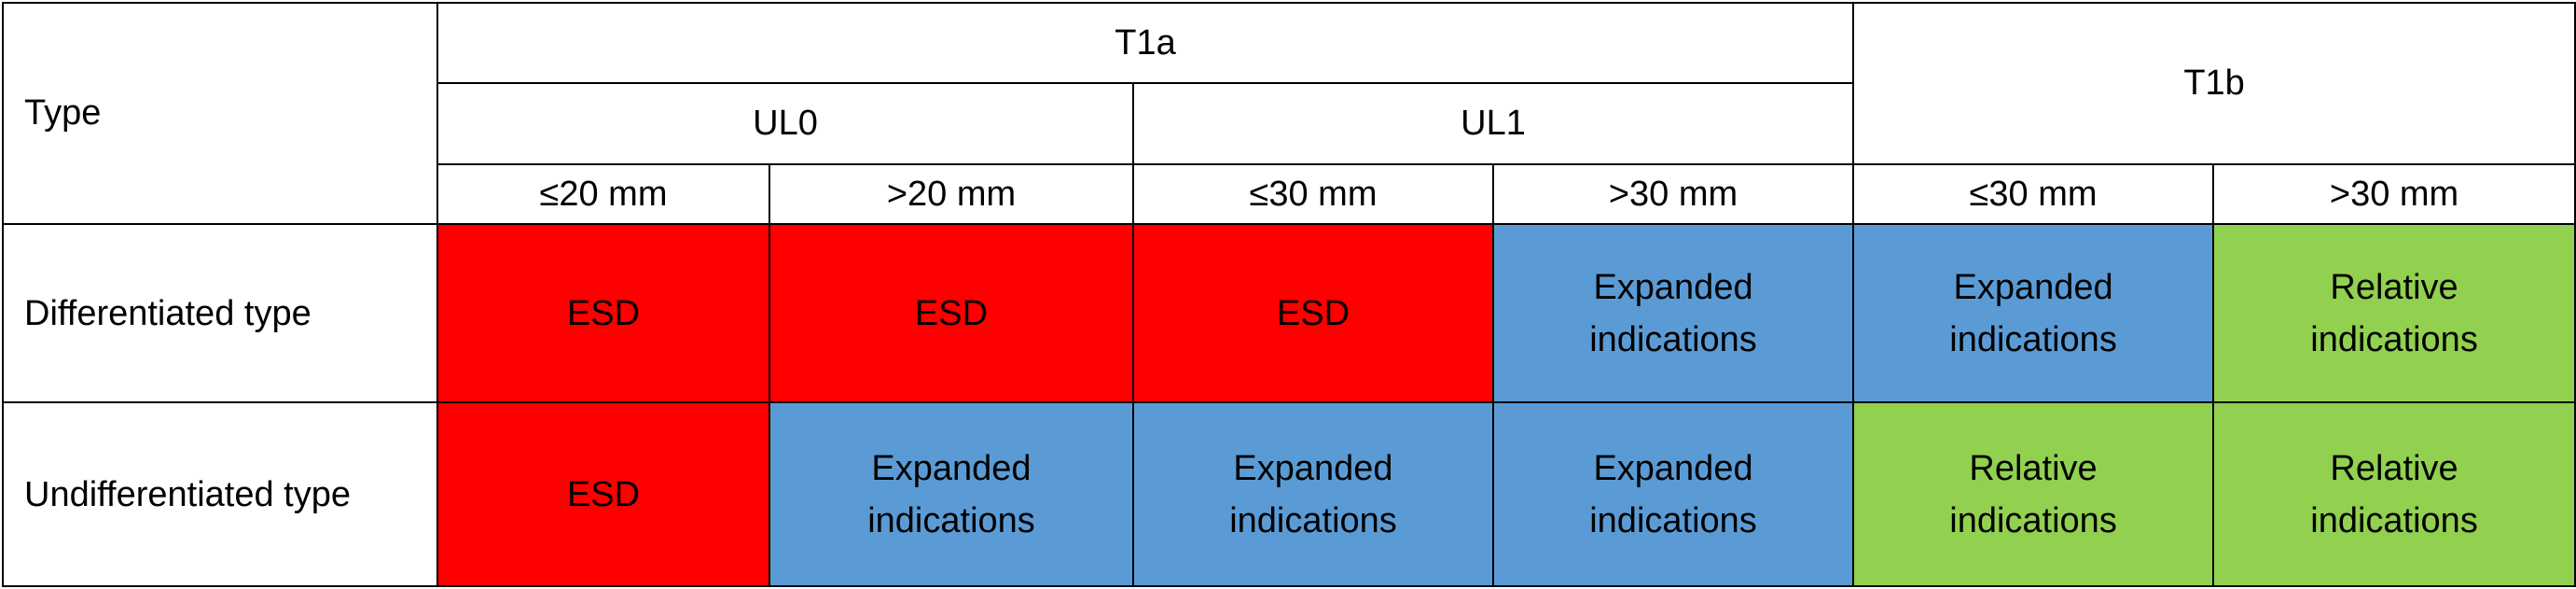  I want to click on t1a-header: T1a, so click(1145, 43).